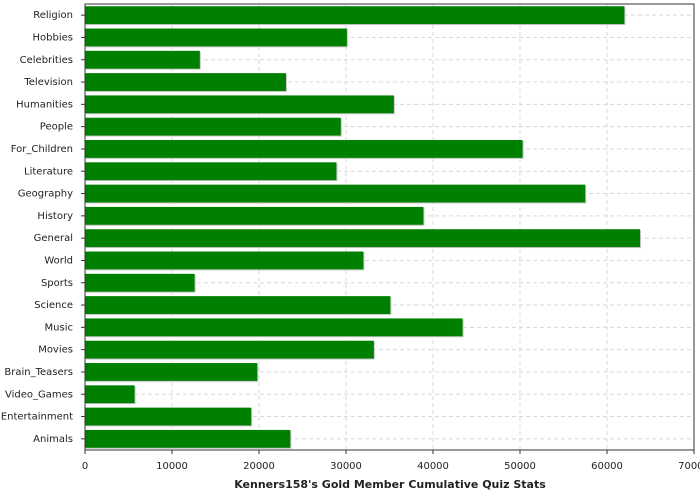  What do you see at coordinates (259, 466) in the screenshot?
I see `x-tick-label: 20000` at bounding box center [259, 466].